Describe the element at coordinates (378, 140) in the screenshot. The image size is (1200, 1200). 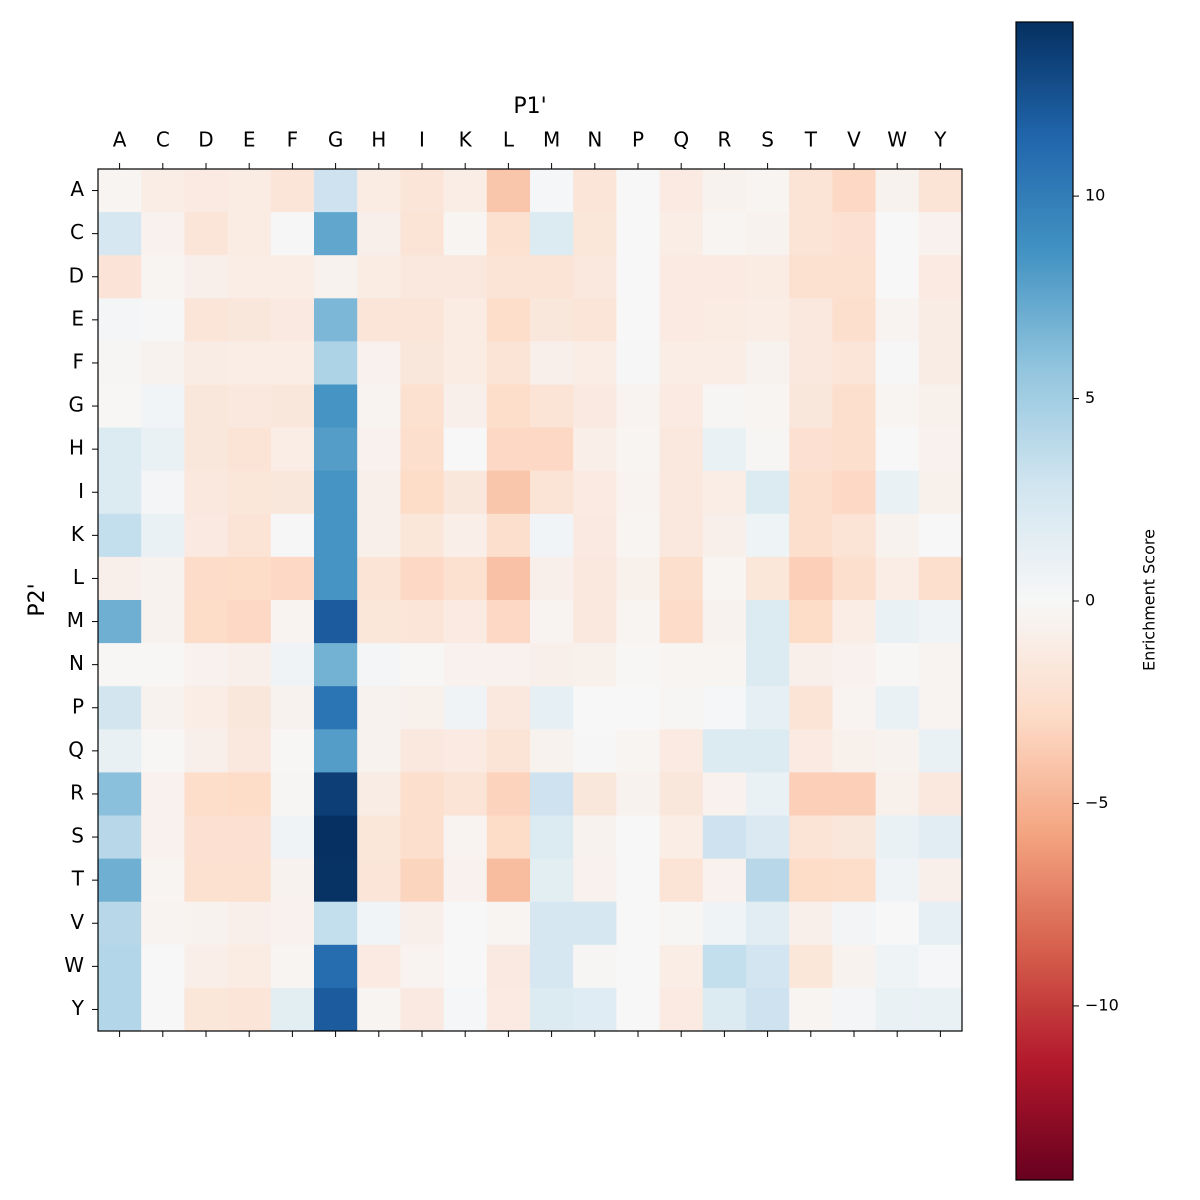
I see `x-tick-label: H` at that location.